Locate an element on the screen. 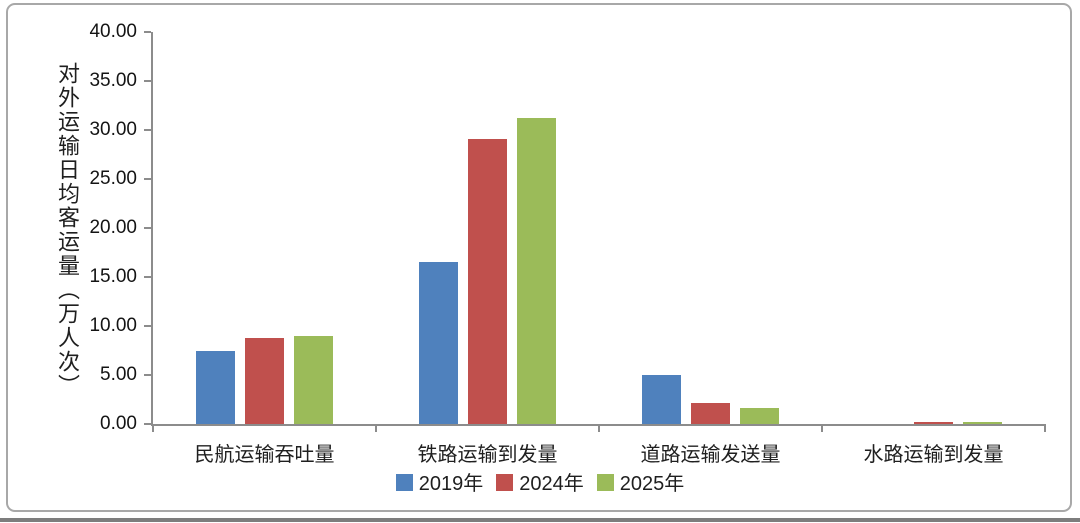 This screenshot has height=523, width=1080. legend: 2019年 2024年 2025年 is located at coordinates (540, 481).